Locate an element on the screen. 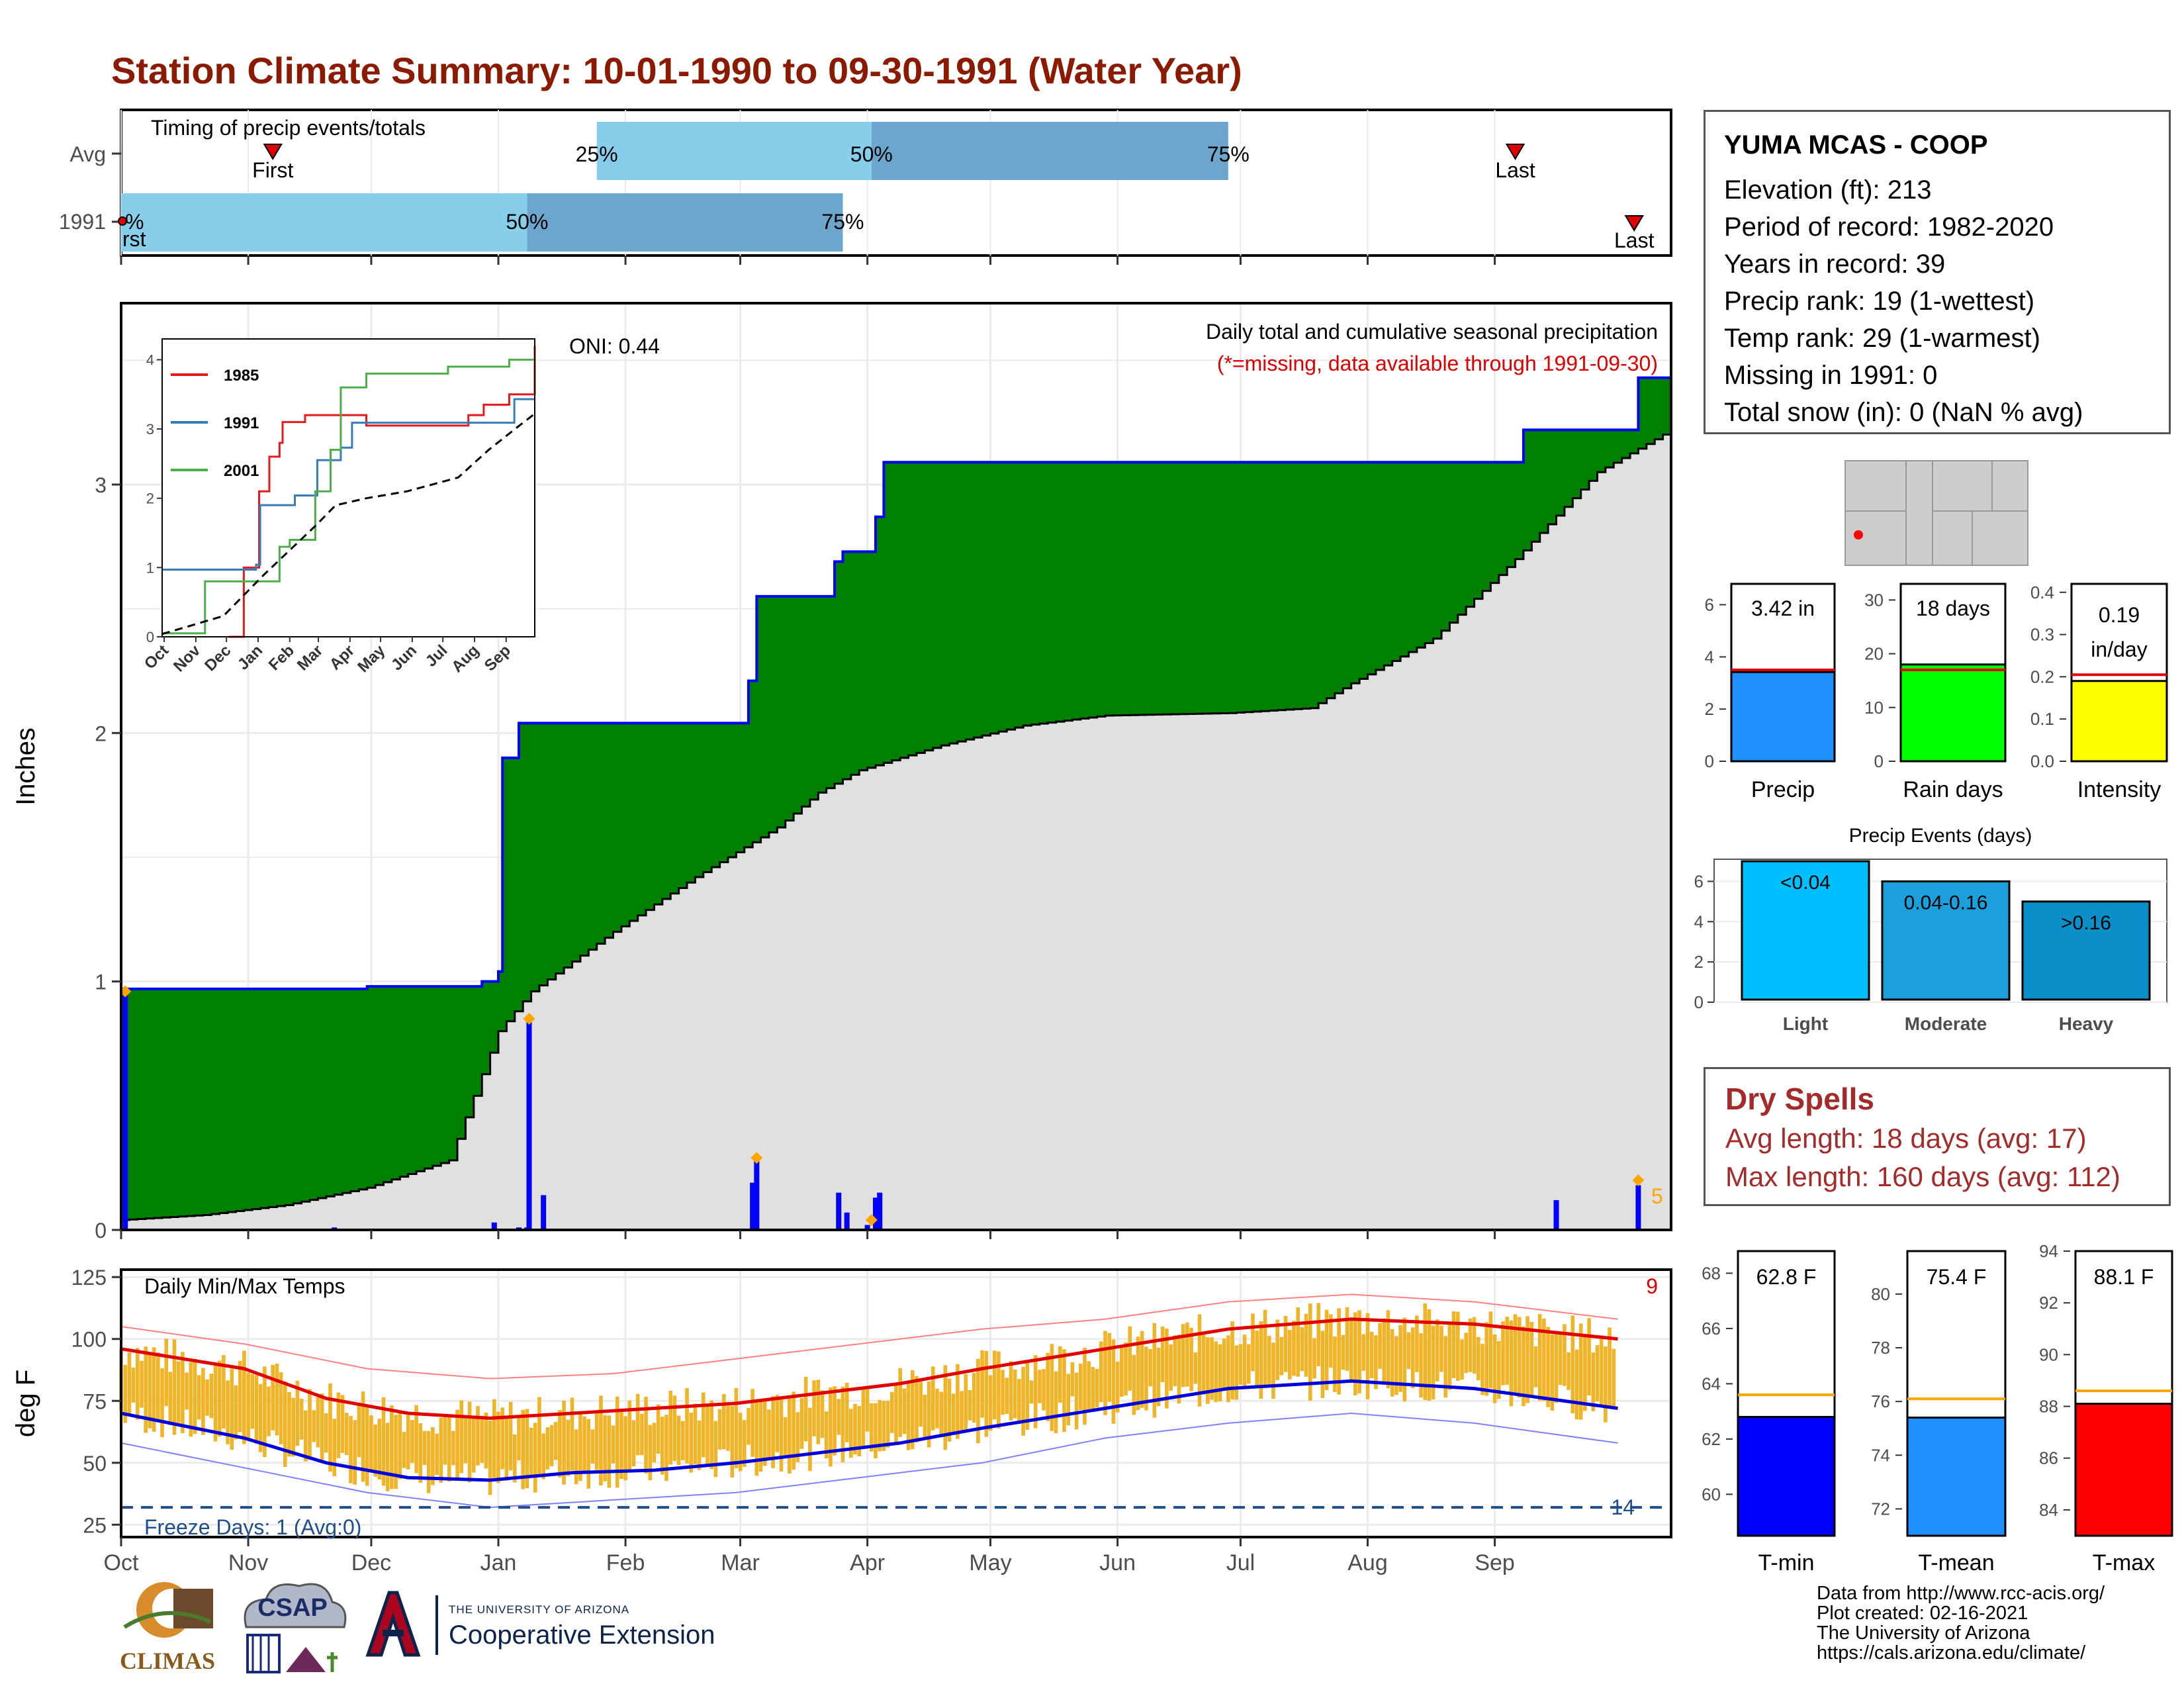  temp-bar-tmin-ytick-label: 64 is located at coordinates (1712, 1383).